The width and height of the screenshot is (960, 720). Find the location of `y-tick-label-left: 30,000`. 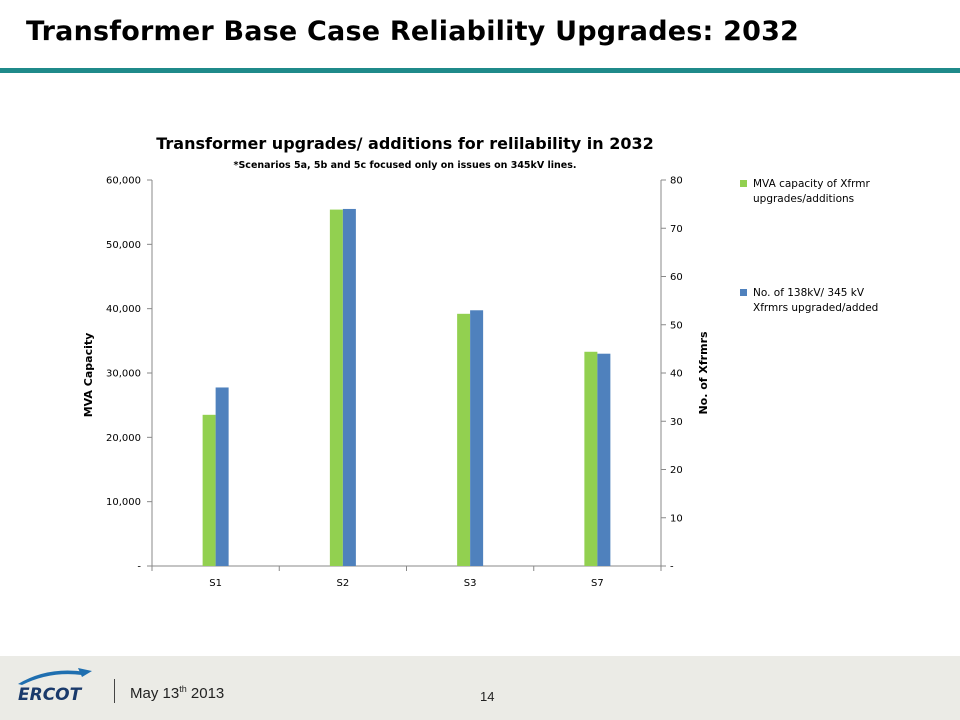

y-tick-label-left: 30,000 is located at coordinates (123, 374).